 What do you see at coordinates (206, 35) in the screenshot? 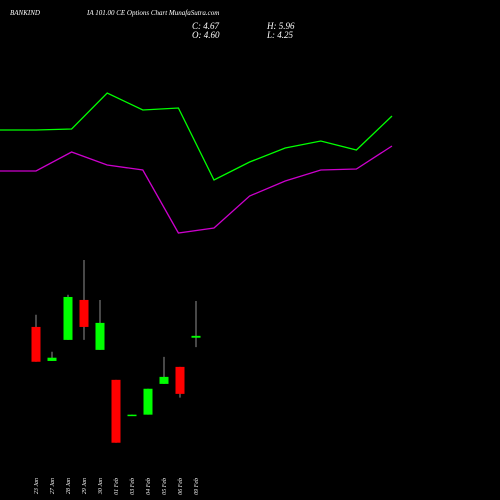
I see `stat-open: O: 4.60` at bounding box center [206, 35].